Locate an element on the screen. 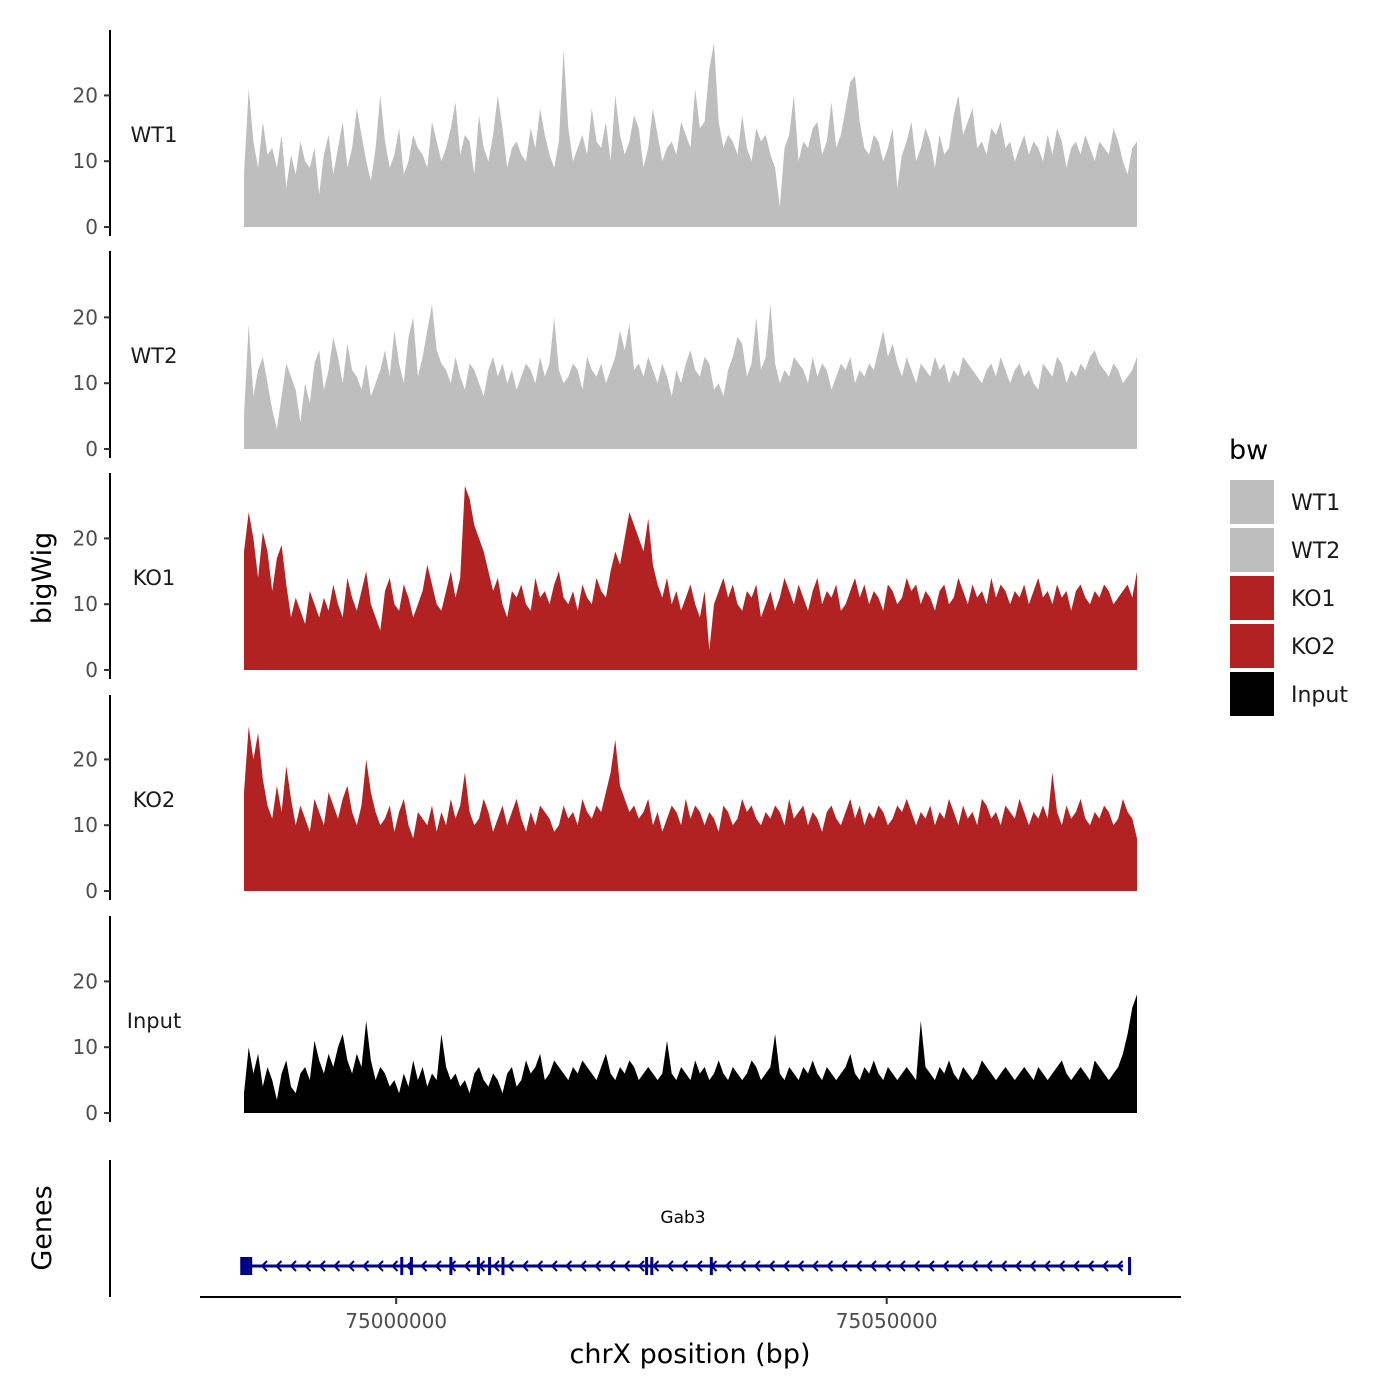 This screenshot has width=1400, height=1400. track-panel-input: 0 10 20 Input is located at coordinates (605, 1020).